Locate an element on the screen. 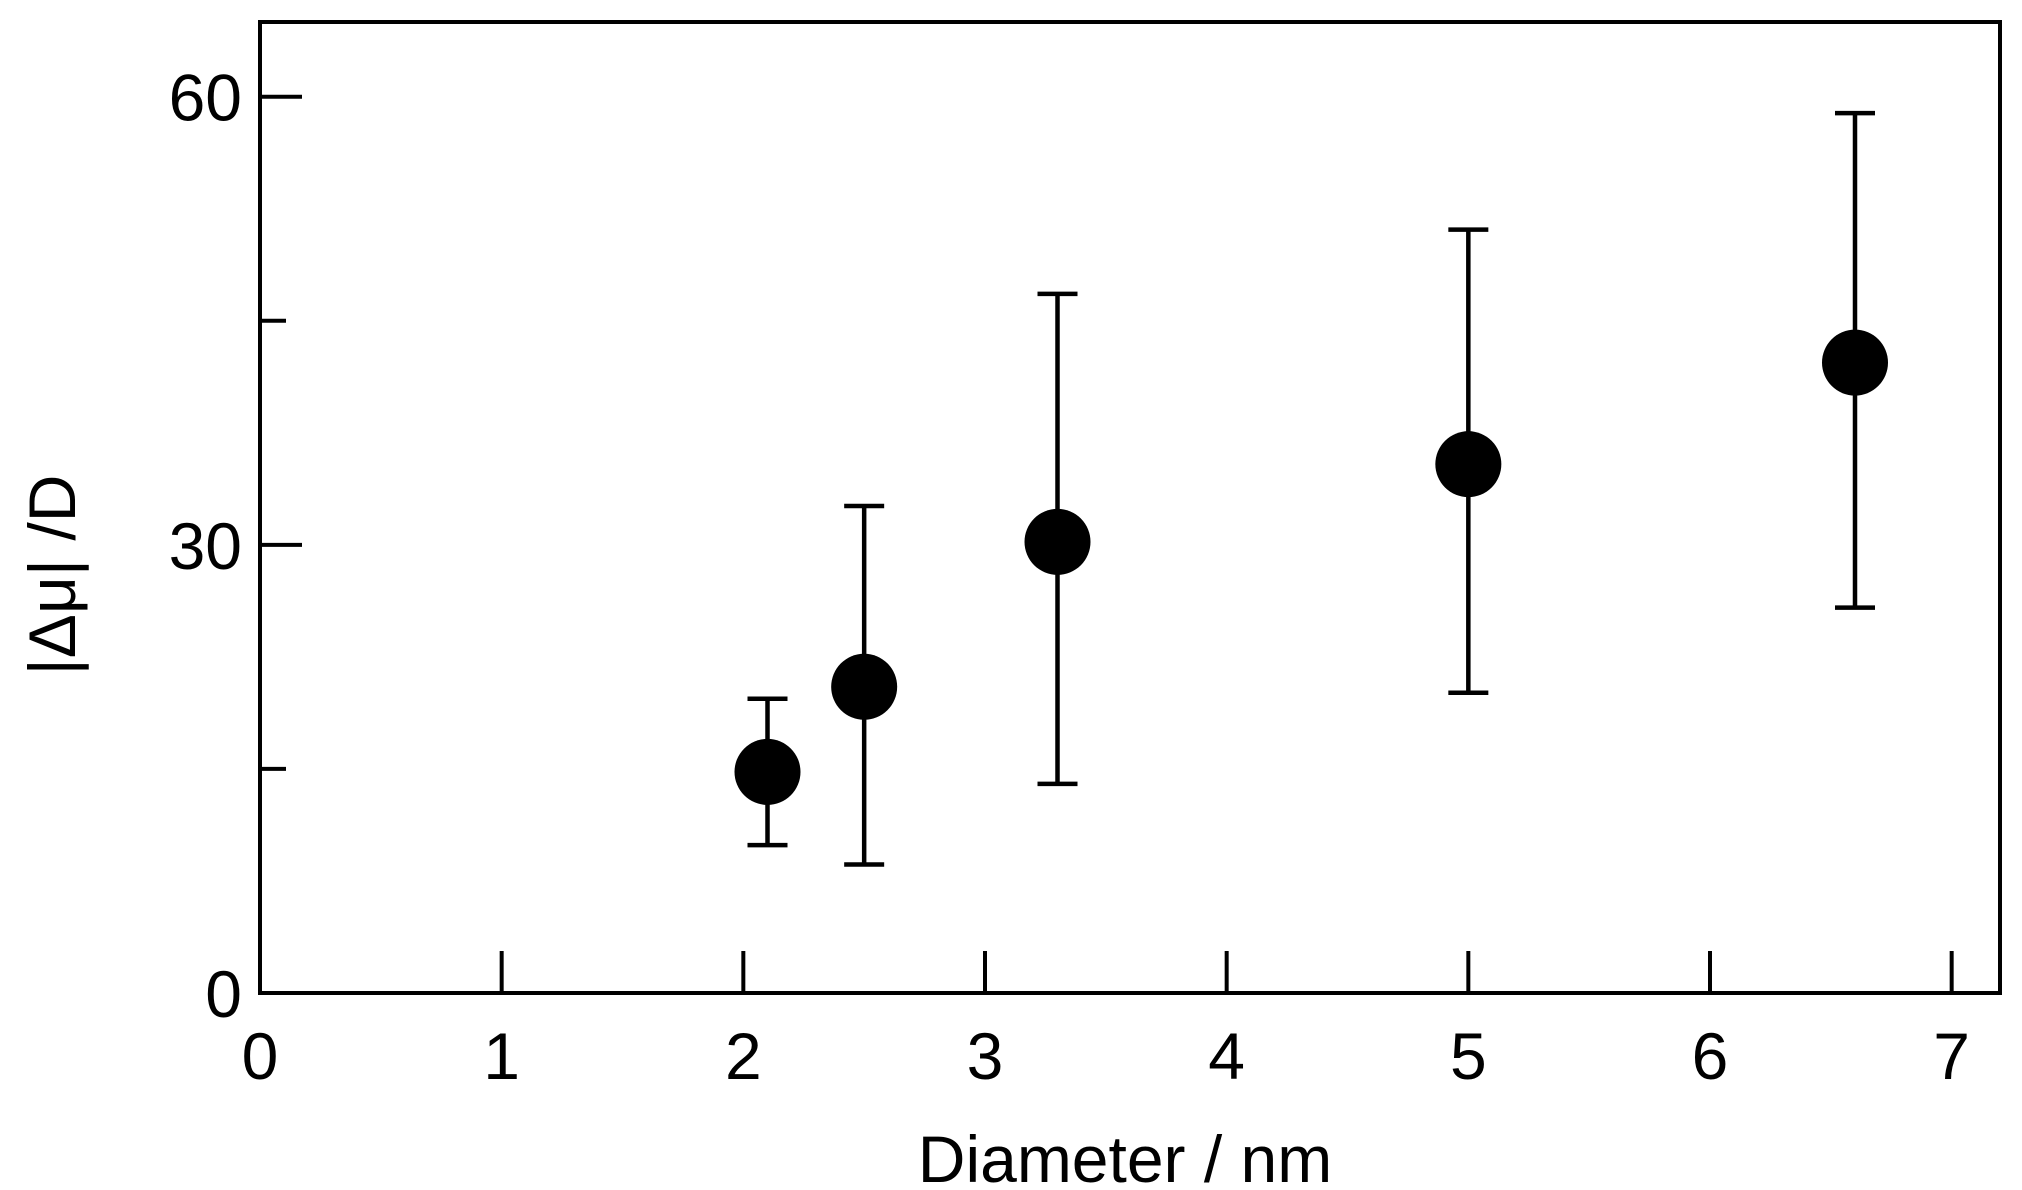  x-tick-label-1: 1 is located at coordinates (501, 1056).